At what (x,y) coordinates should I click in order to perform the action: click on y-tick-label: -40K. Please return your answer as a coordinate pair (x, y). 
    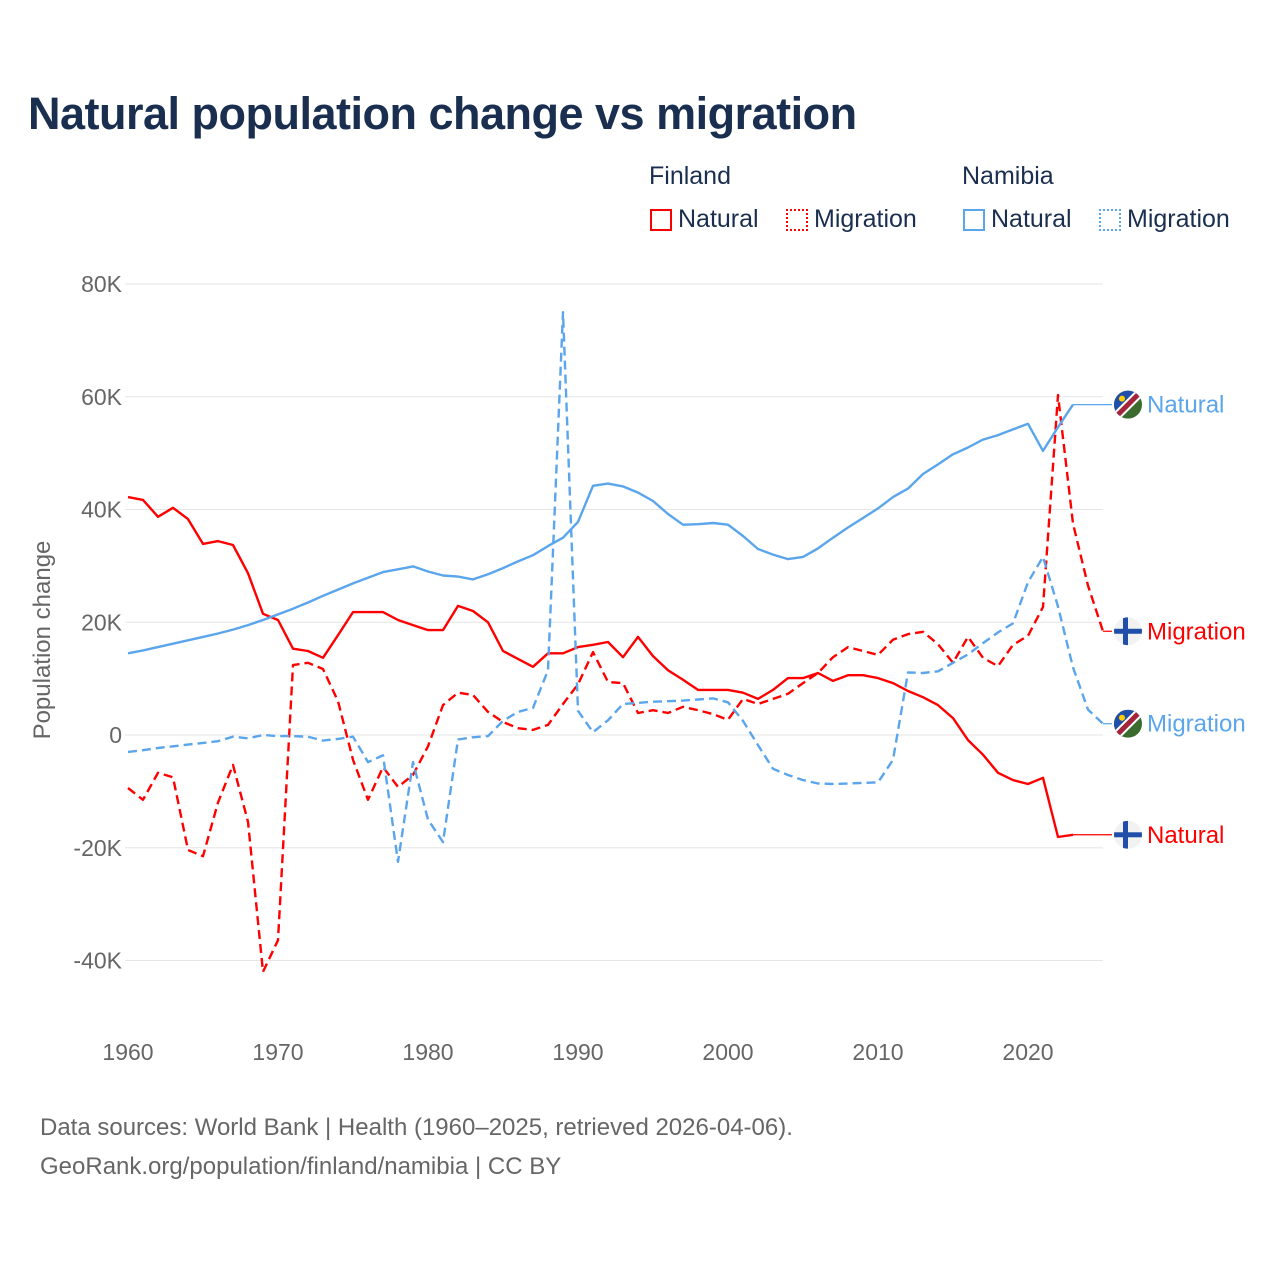
    Looking at the image, I should click on (97, 961).